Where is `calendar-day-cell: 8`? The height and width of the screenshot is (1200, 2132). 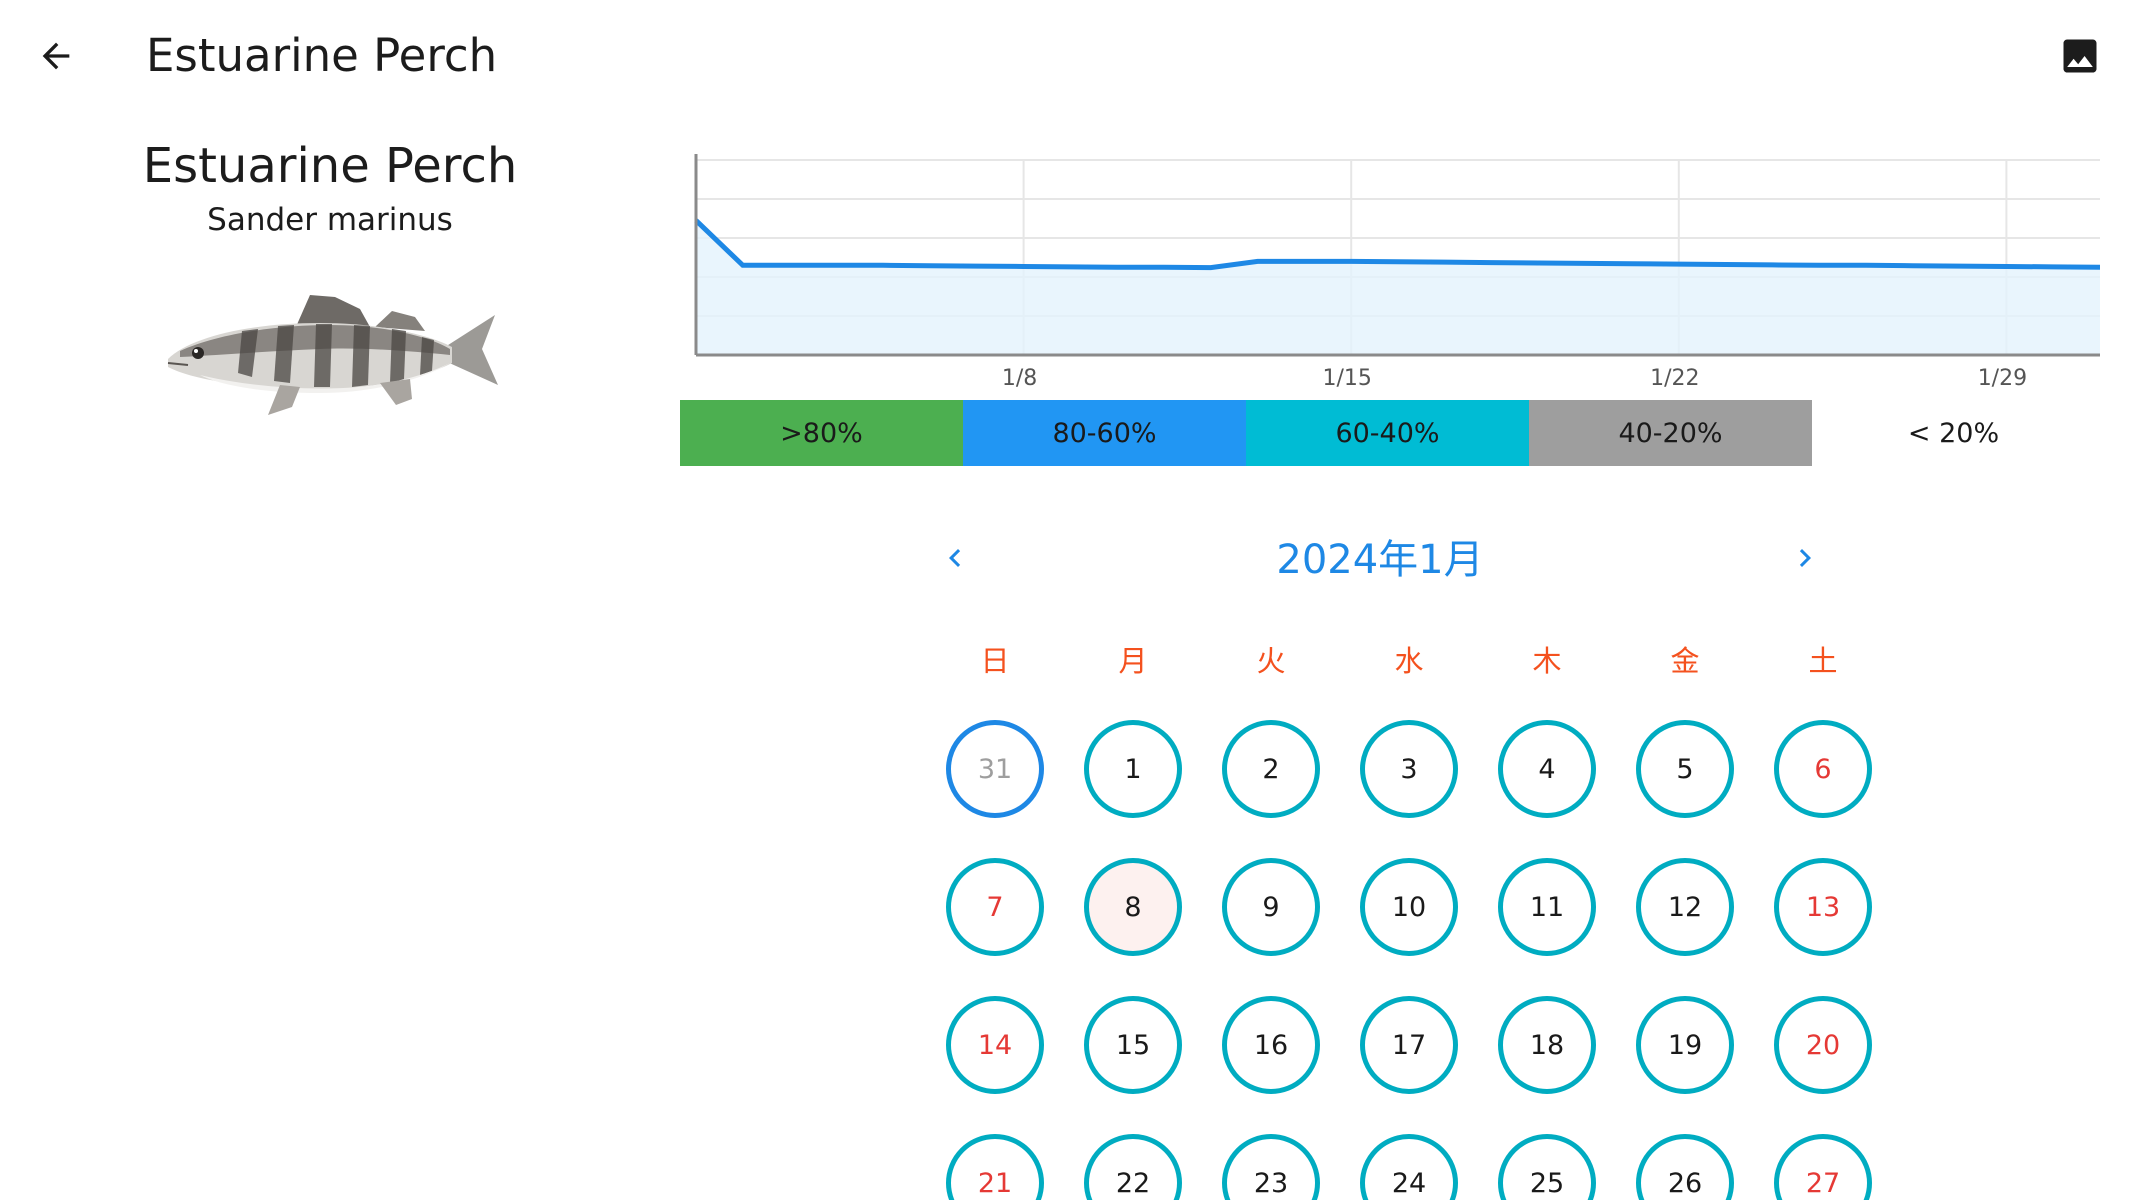
calendar-day-cell: 8 is located at coordinates (1133, 907).